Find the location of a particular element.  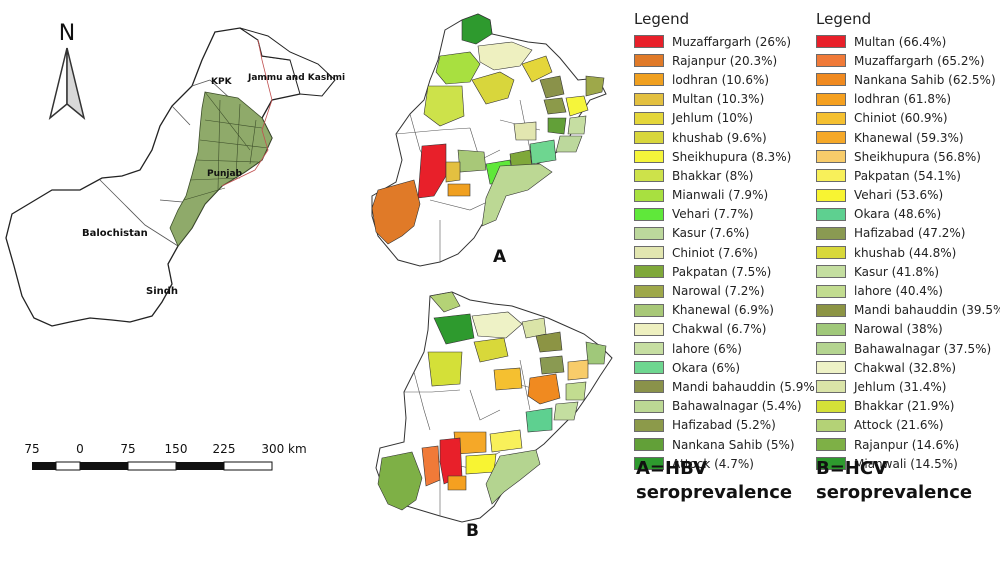

legend-label: Muzaffargarh (65.2%) is located at coordinates (919, 60).